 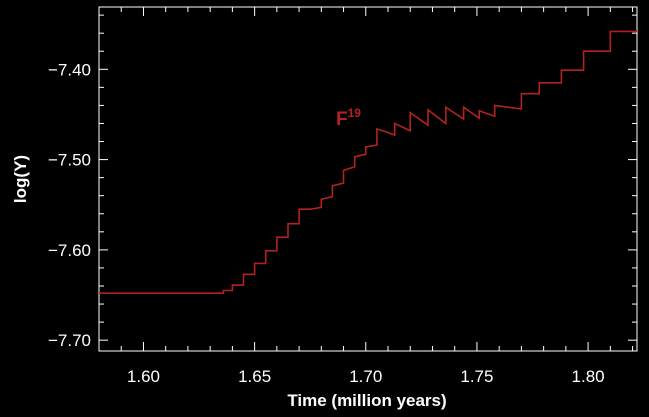 I want to click on y-tick-label: −7.50, so click(x=69, y=160).